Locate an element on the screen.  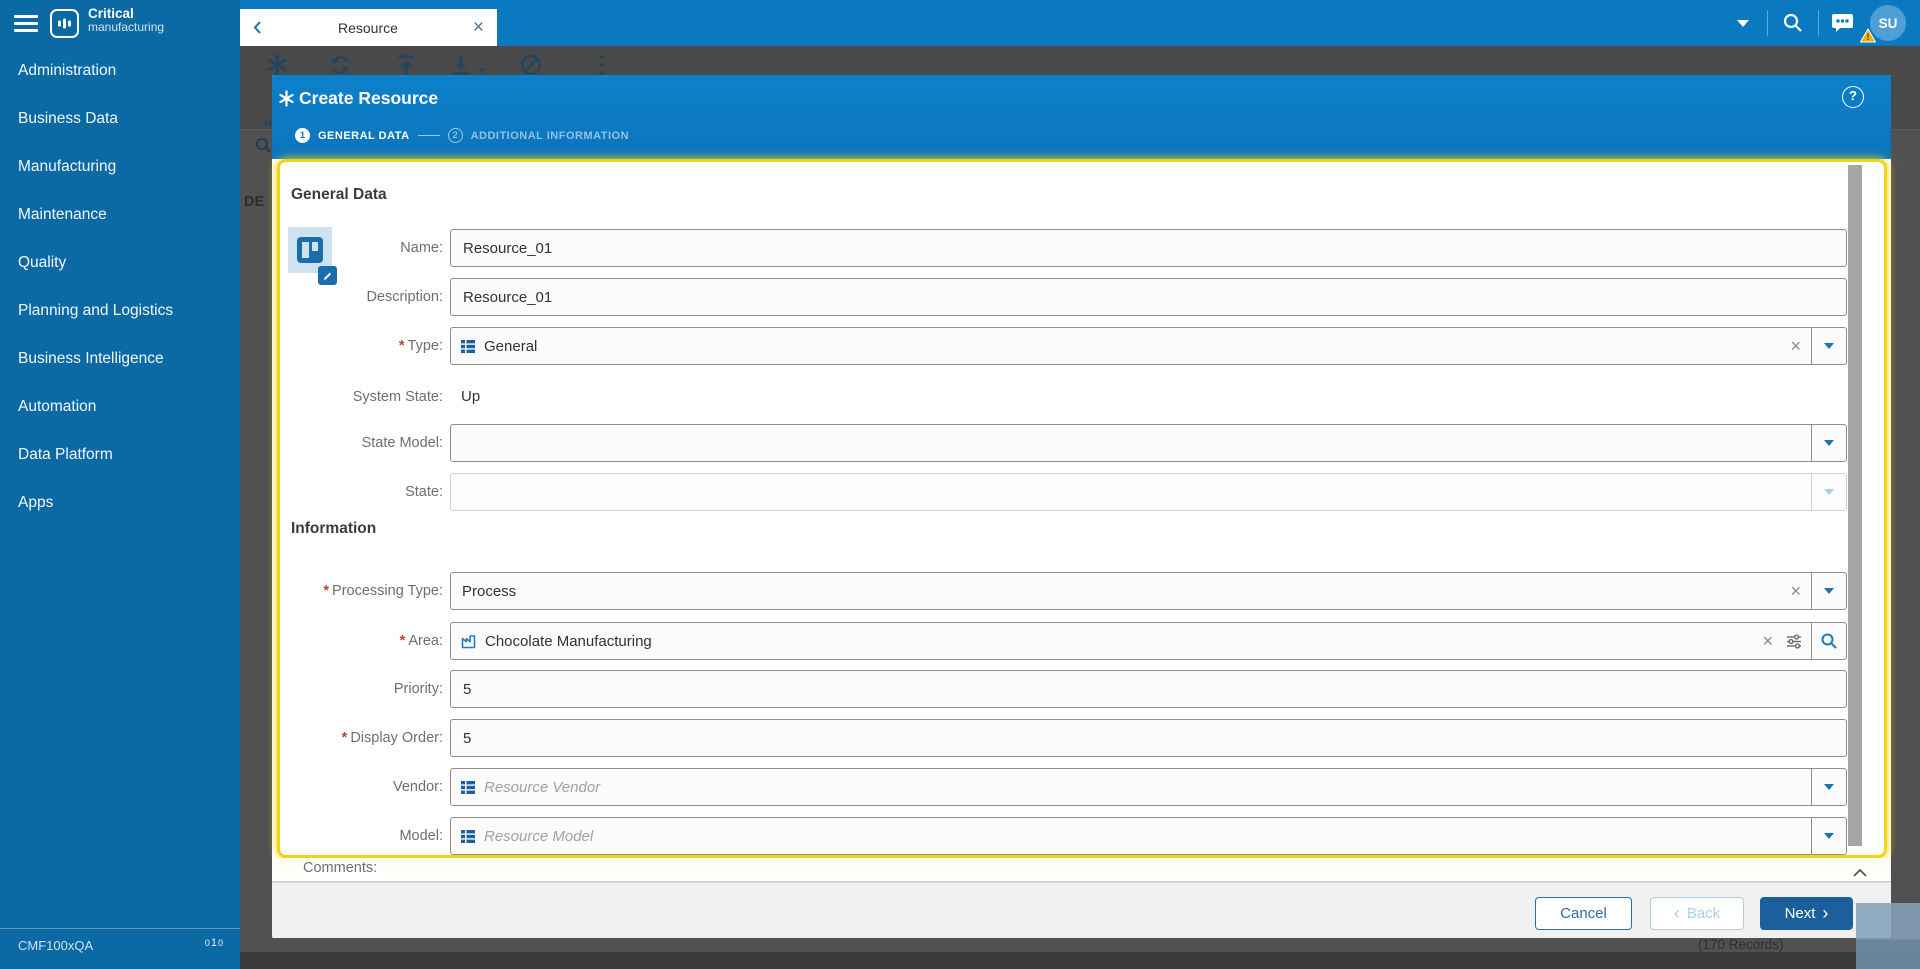
model-dropdown-button is located at coordinates (1828, 836).